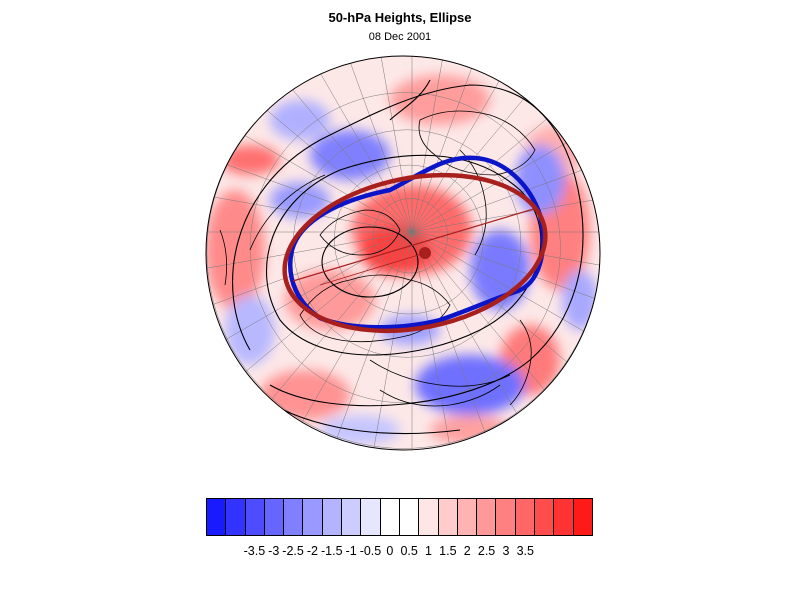  What do you see at coordinates (351, 551) in the screenshot?
I see `colorbar-tick-label: -1` at bounding box center [351, 551].